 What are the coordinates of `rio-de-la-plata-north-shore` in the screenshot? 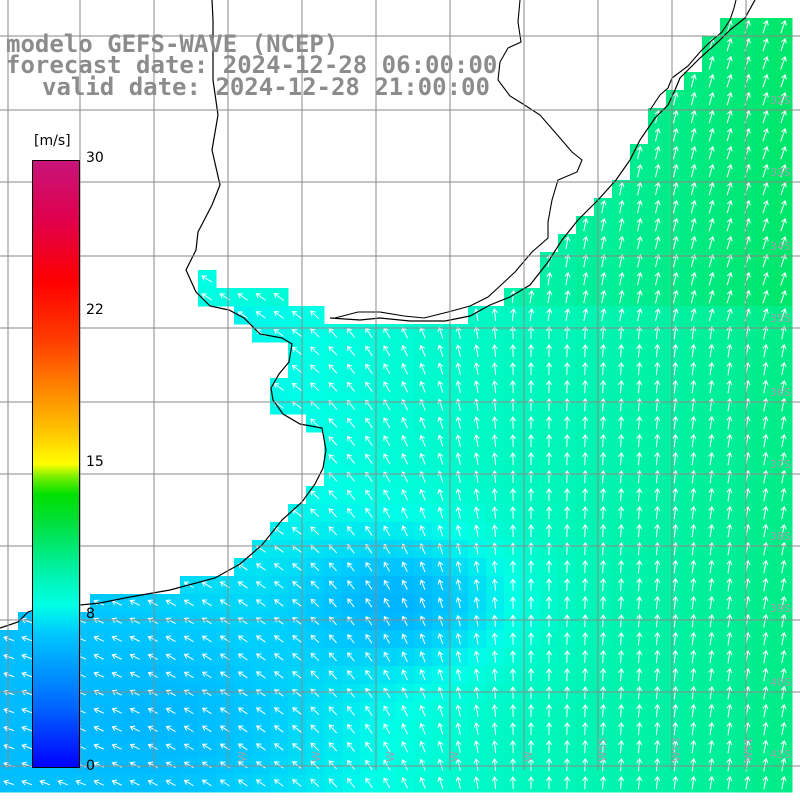 It's located at (458, 159).